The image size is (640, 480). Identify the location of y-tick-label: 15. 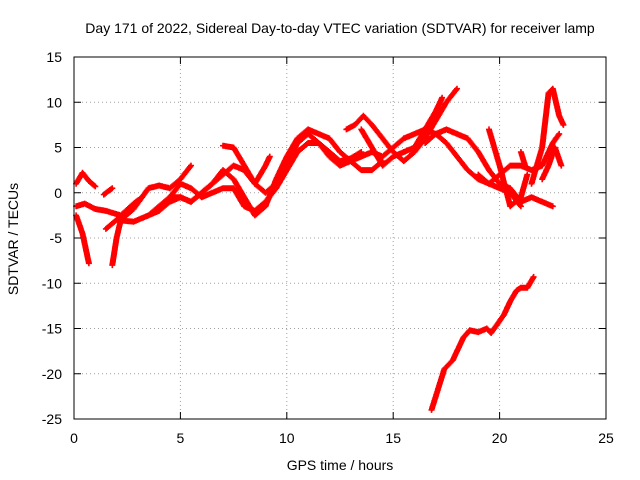
(54, 57).